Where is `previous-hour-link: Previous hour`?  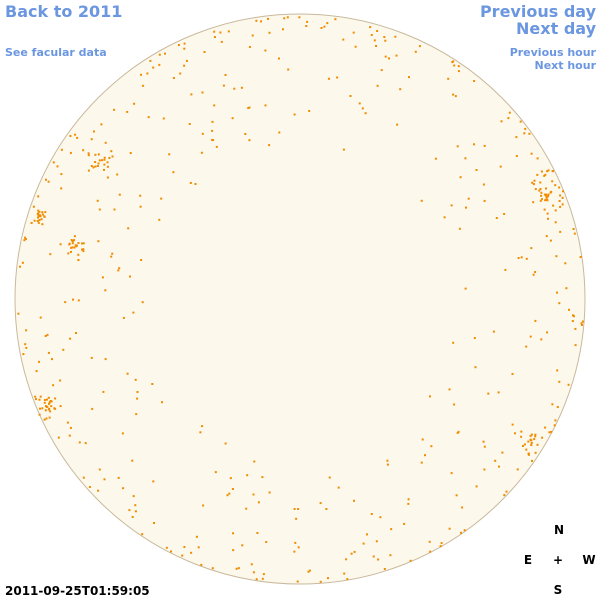
previous-hour-link: Previous hour is located at coordinates (553, 52).